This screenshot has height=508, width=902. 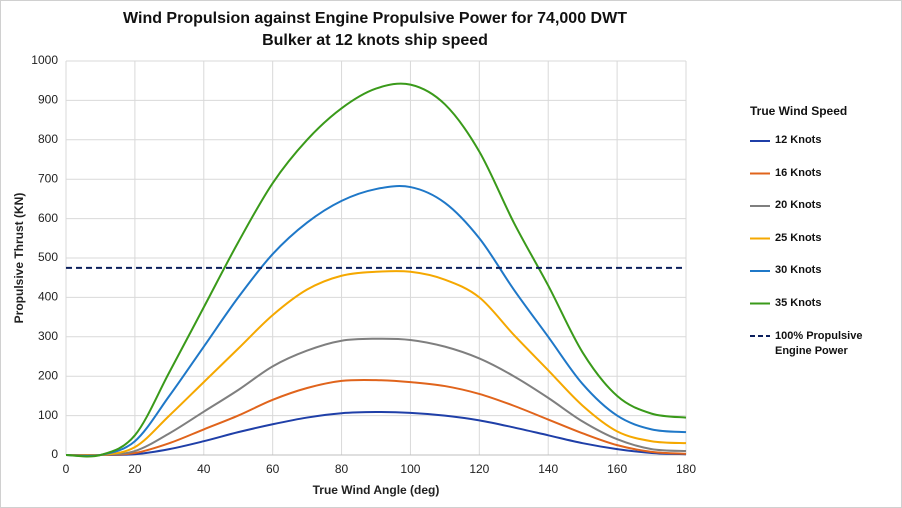 What do you see at coordinates (48, 100) in the screenshot?
I see `y-tick-label: 900` at bounding box center [48, 100].